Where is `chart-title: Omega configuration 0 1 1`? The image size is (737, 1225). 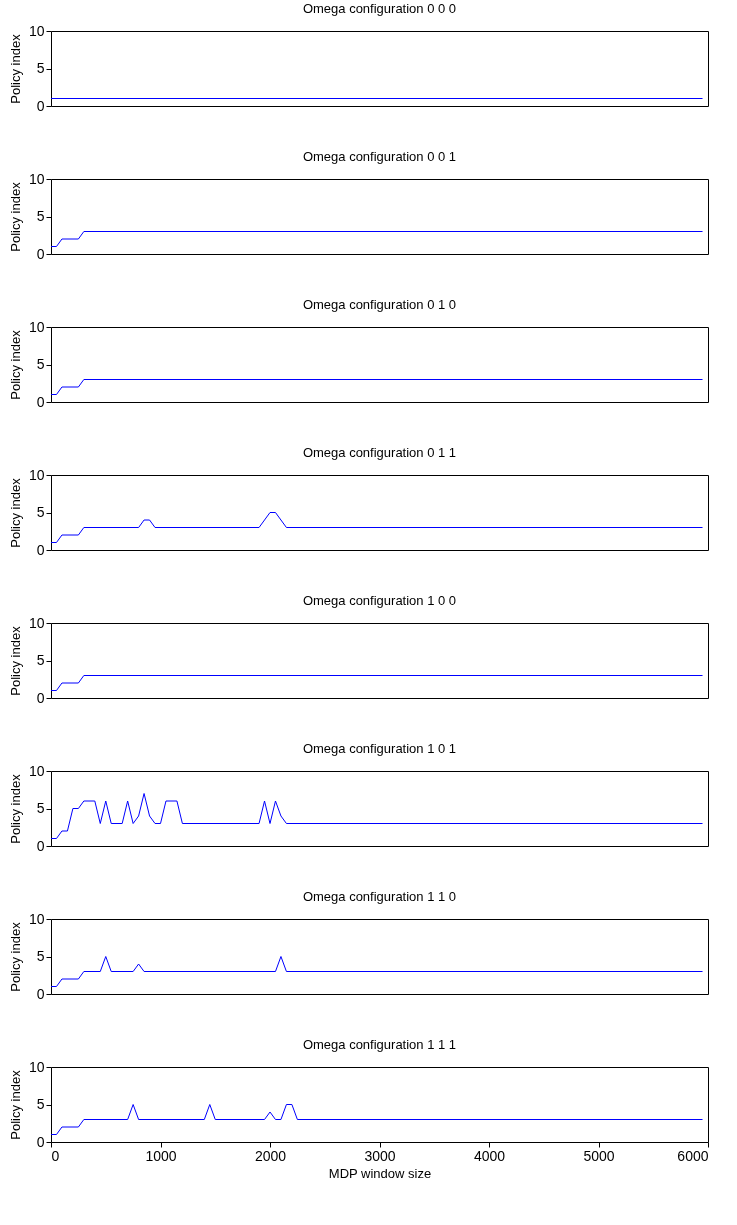 chart-title: Omega configuration 0 1 1 is located at coordinates (379, 452).